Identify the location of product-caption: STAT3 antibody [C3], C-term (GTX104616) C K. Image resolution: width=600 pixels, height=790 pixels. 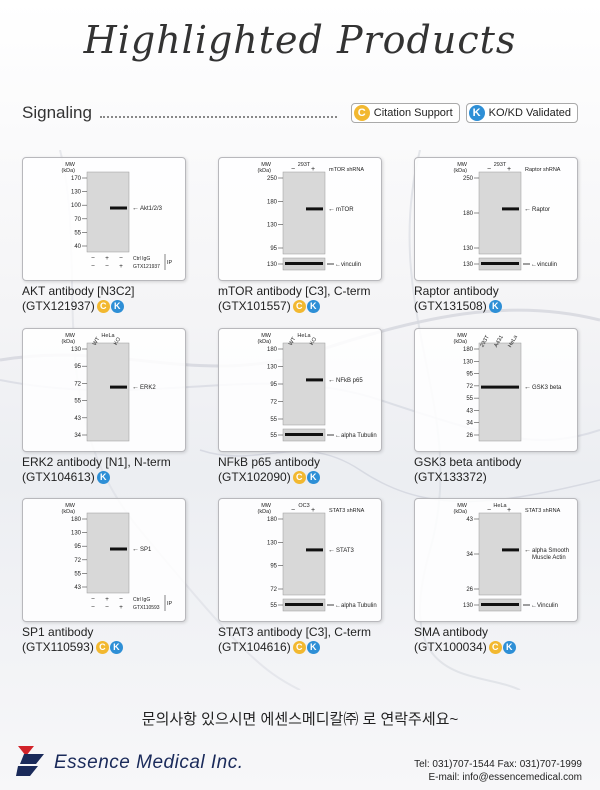
(308, 640).